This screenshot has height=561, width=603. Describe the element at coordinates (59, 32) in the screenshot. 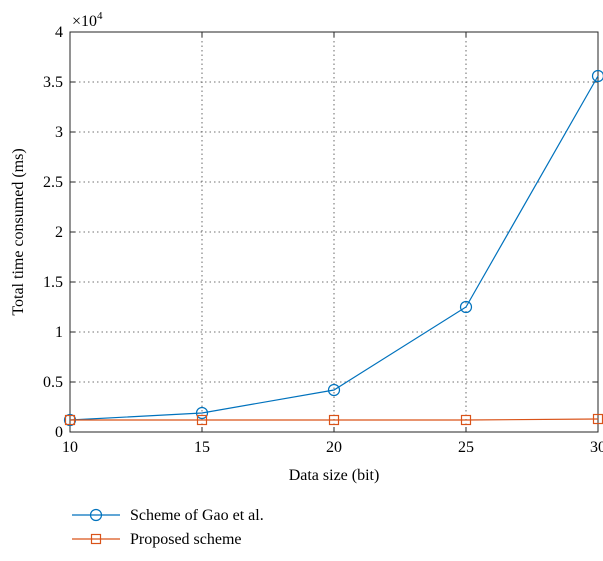

I see `y-tick-label: 4` at that location.